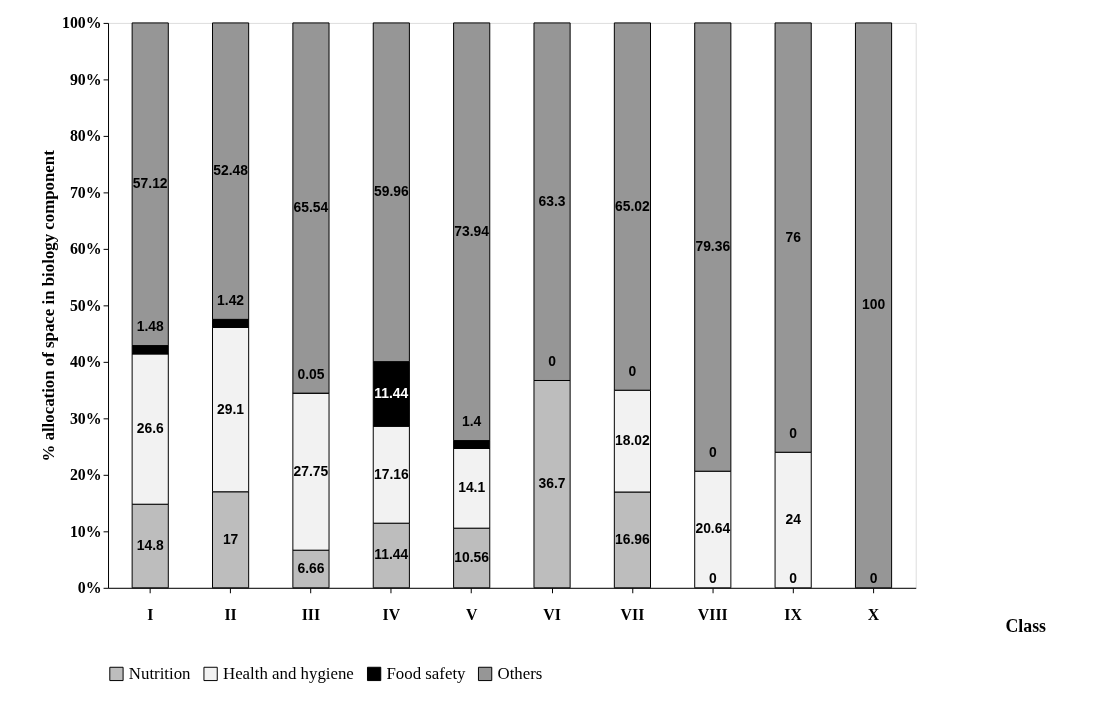 The width and height of the screenshot is (1106, 702). Describe the element at coordinates (1026, 625) in the screenshot. I see `x-axis-title: Class` at that location.